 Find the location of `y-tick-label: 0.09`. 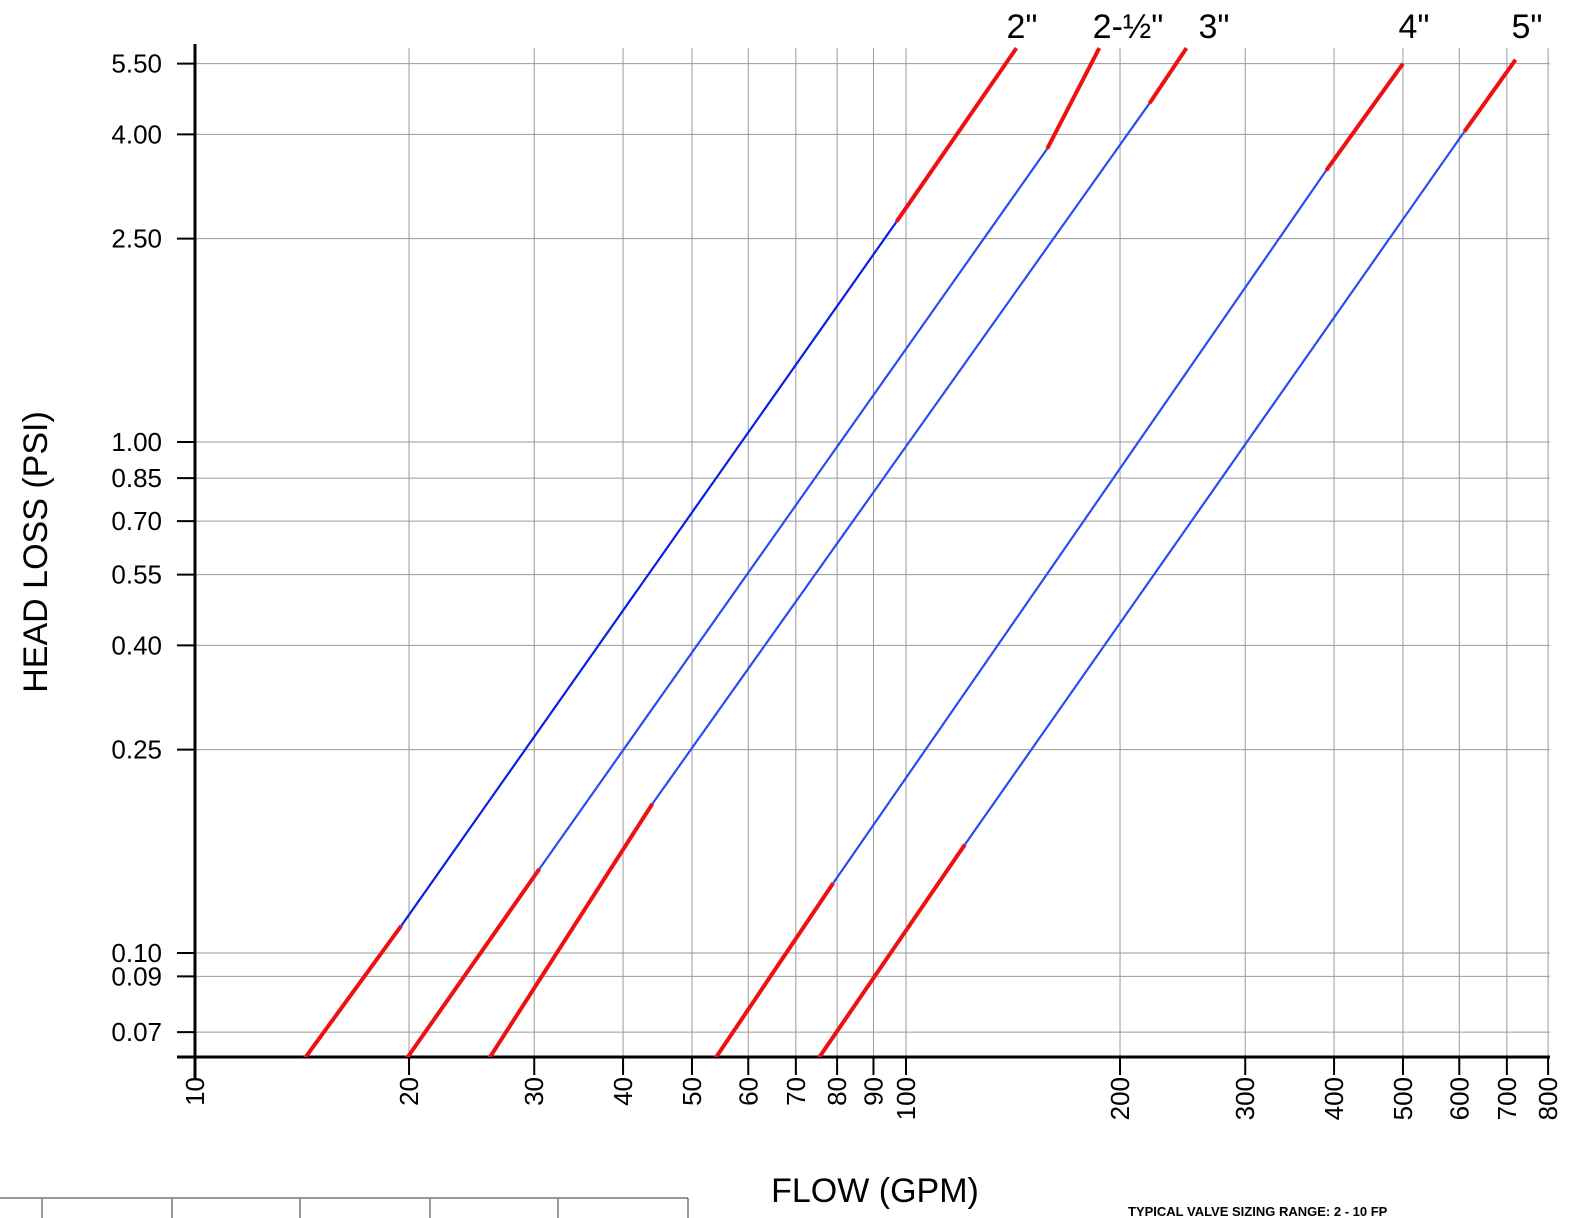

y-tick-label: 0.09 is located at coordinates (136, 976).